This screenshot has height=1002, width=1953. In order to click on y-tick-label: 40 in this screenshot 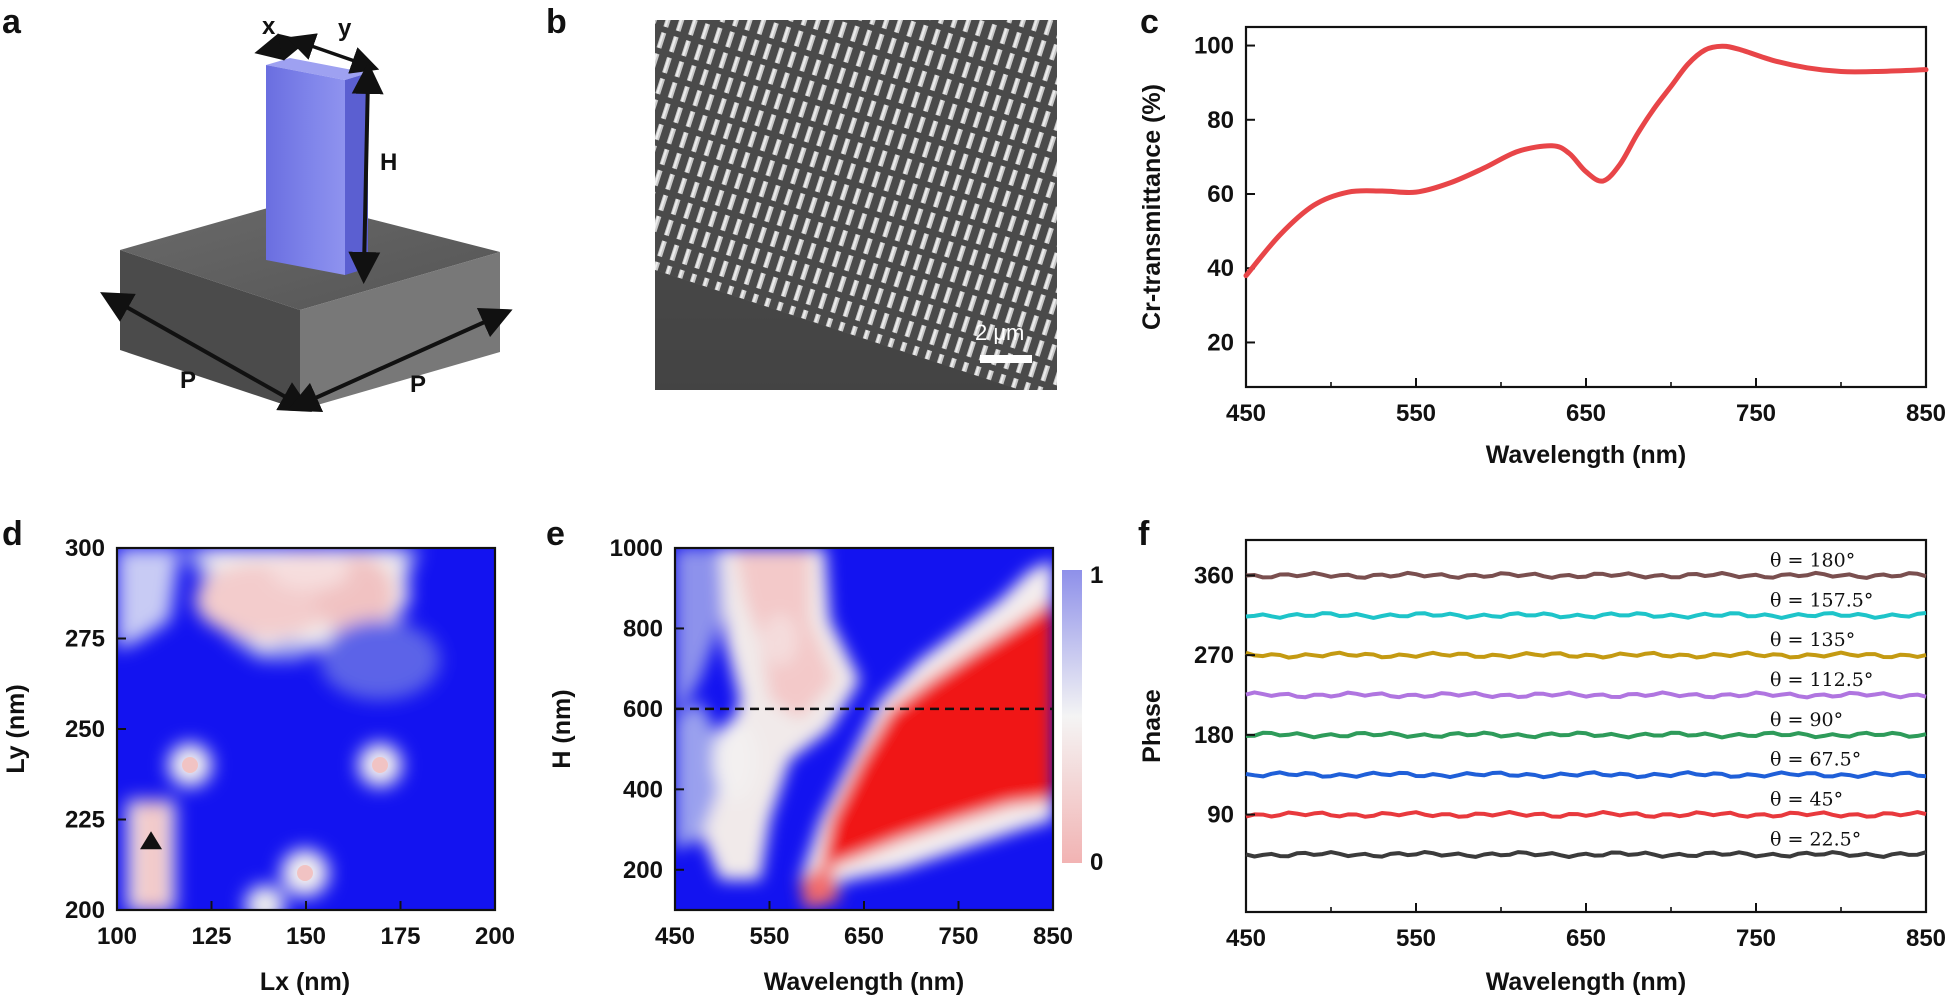, I will do `click(1220, 268)`.